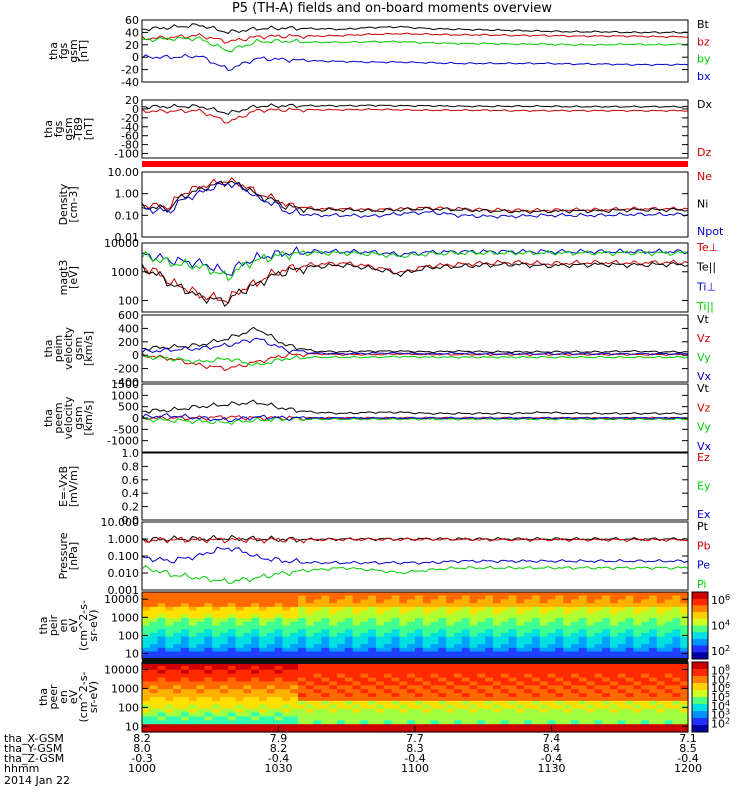 The image size is (750, 800). Describe the element at coordinates (78, 417) in the screenshot. I see `ylabel-line: gsm` at that location.